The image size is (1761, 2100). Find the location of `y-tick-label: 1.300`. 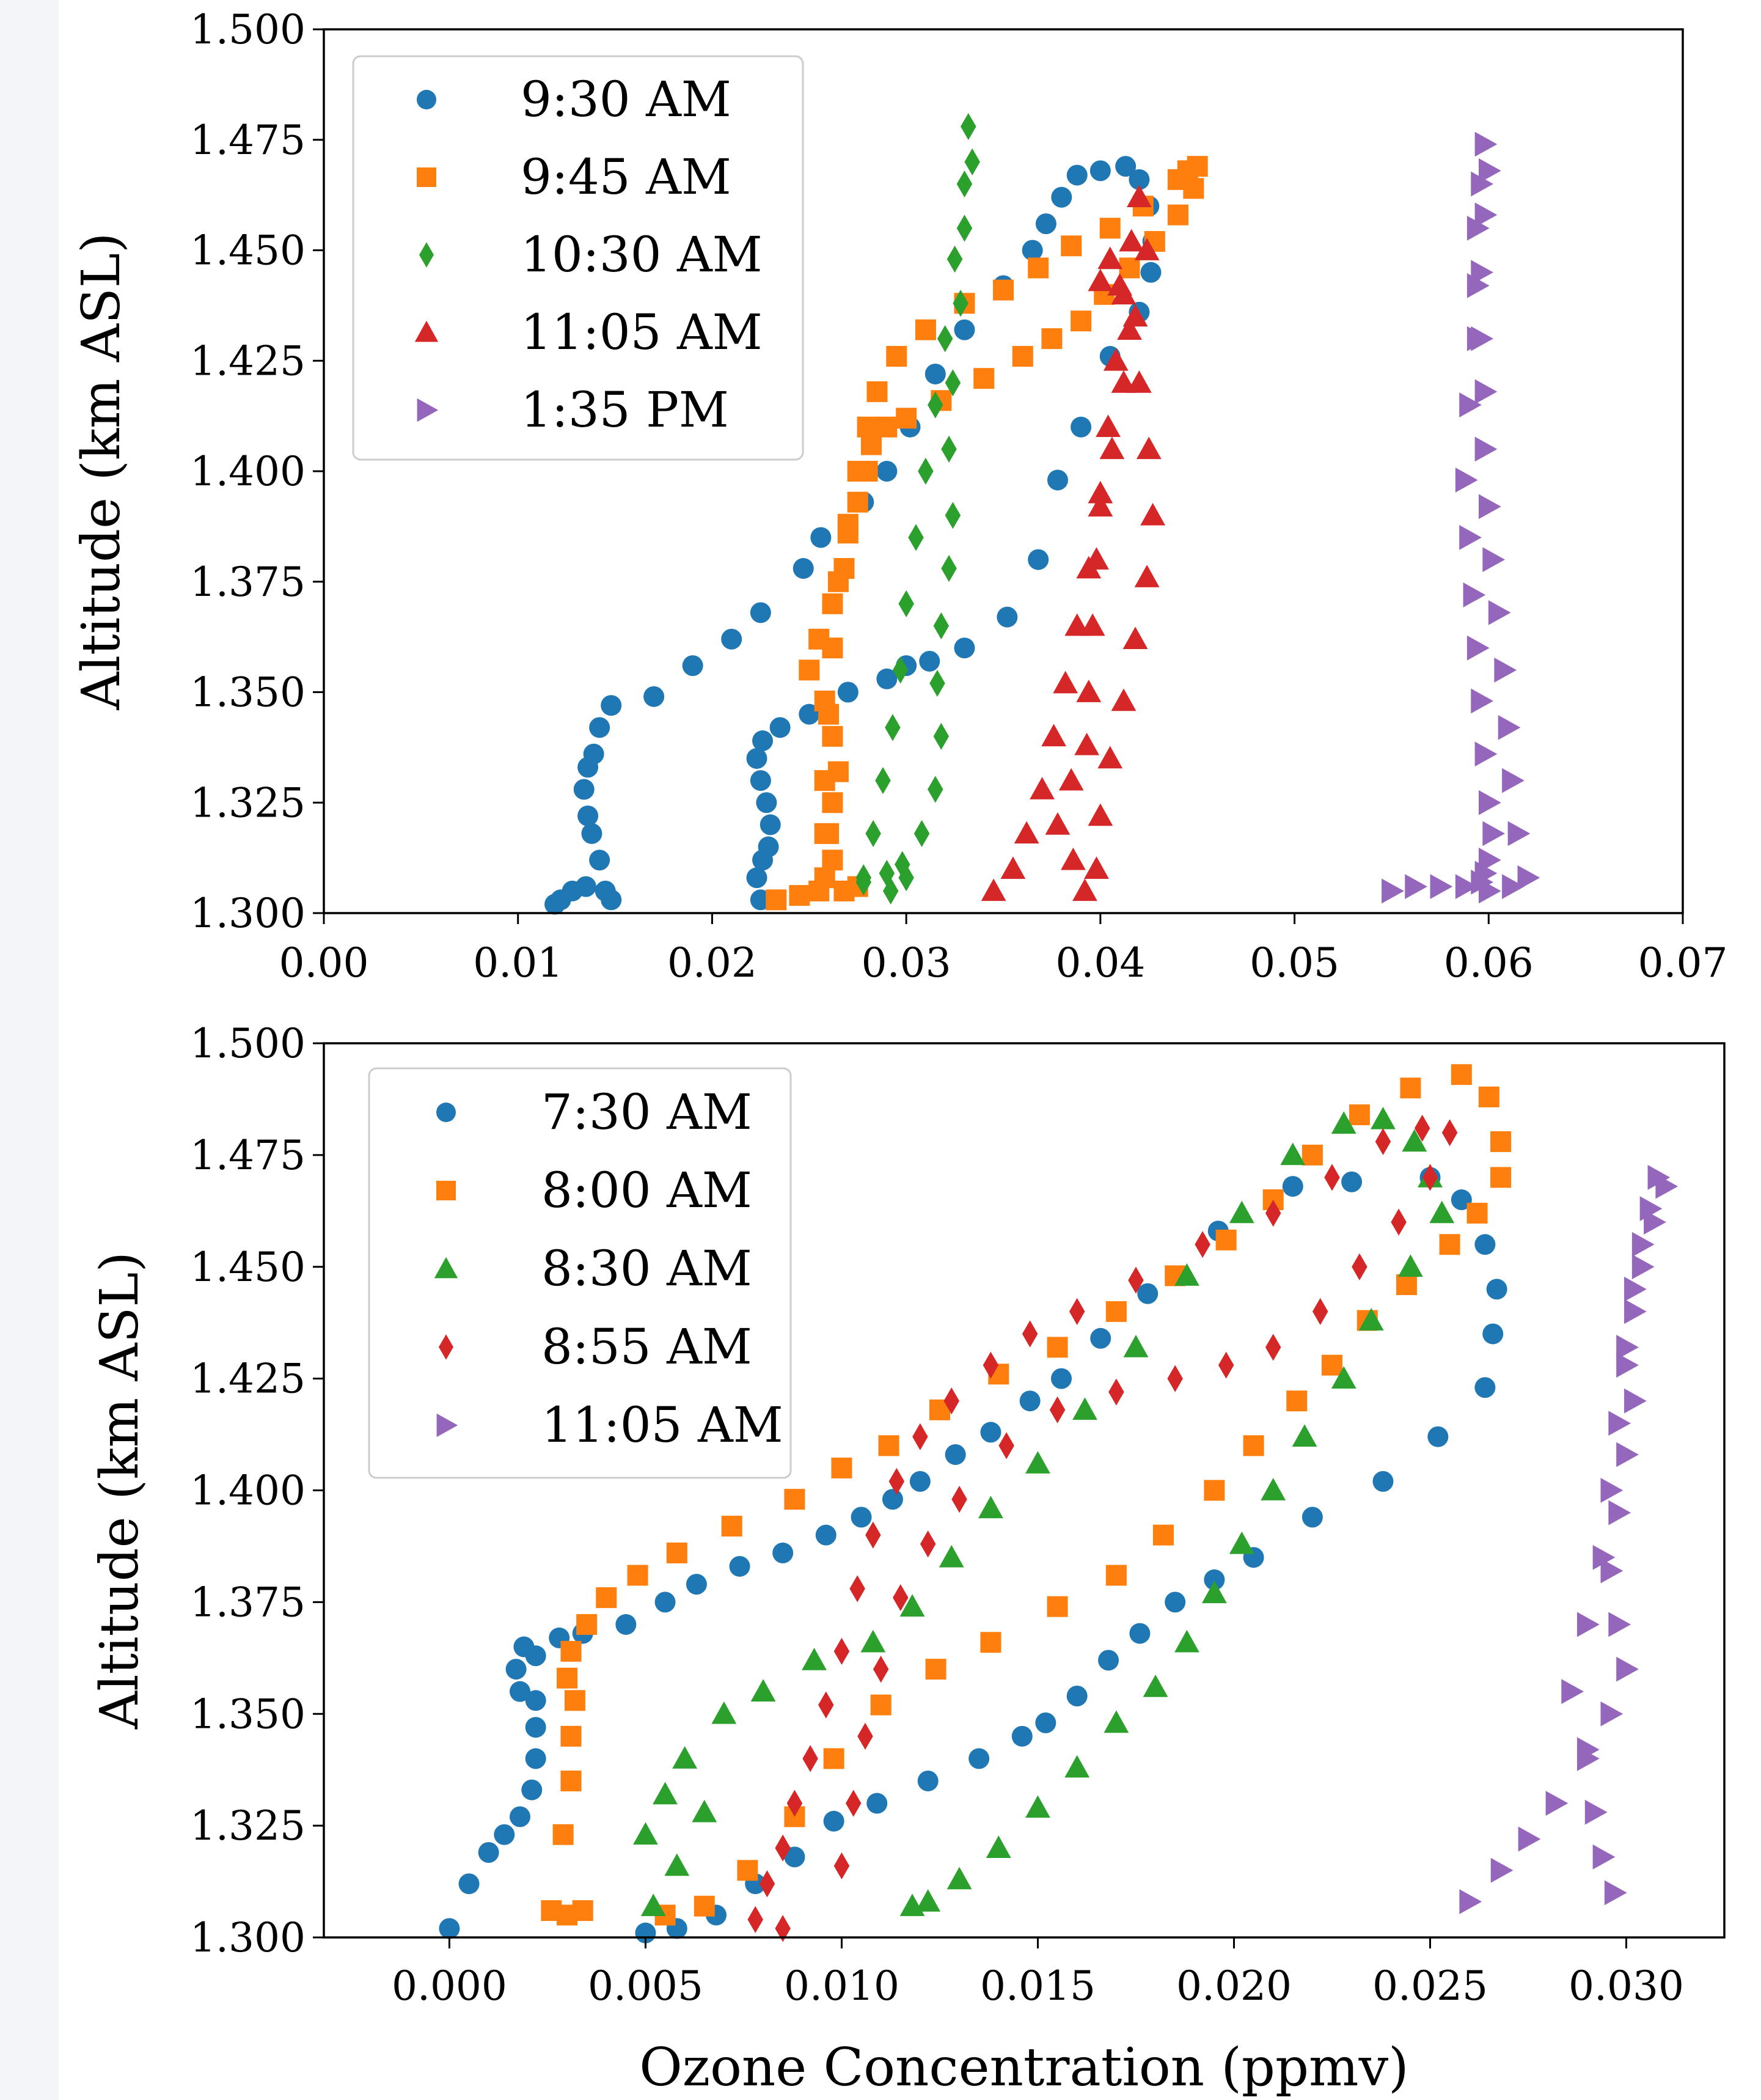

y-tick-label: 1.300 is located at coordinates (248, 914).